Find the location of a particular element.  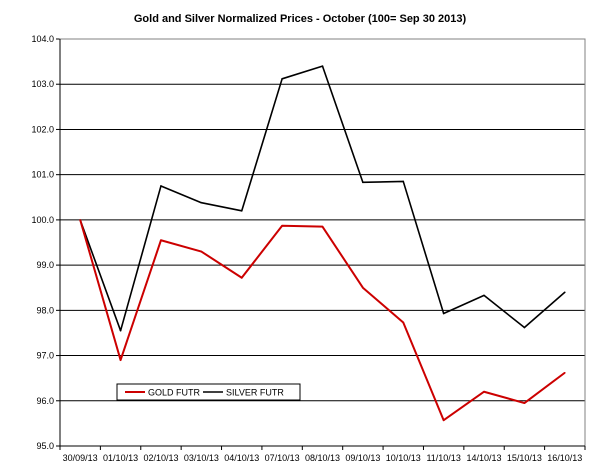

y-tick-label-1: 96.0 is located at coordinates (45, 401).